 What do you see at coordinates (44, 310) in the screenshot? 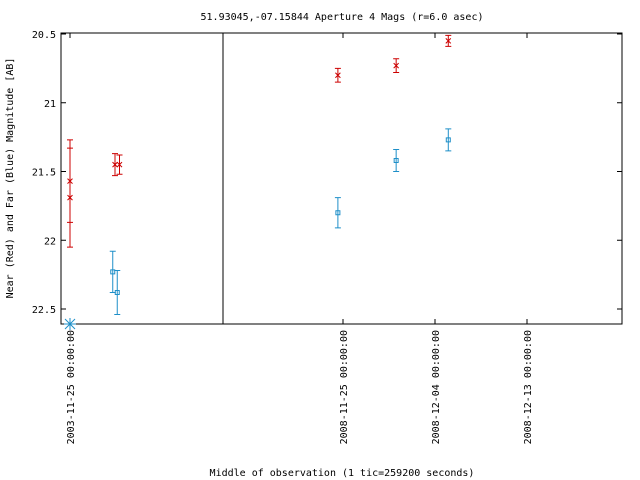
I see `y-tick-label: 22.5` at bounding box center [44, 310].